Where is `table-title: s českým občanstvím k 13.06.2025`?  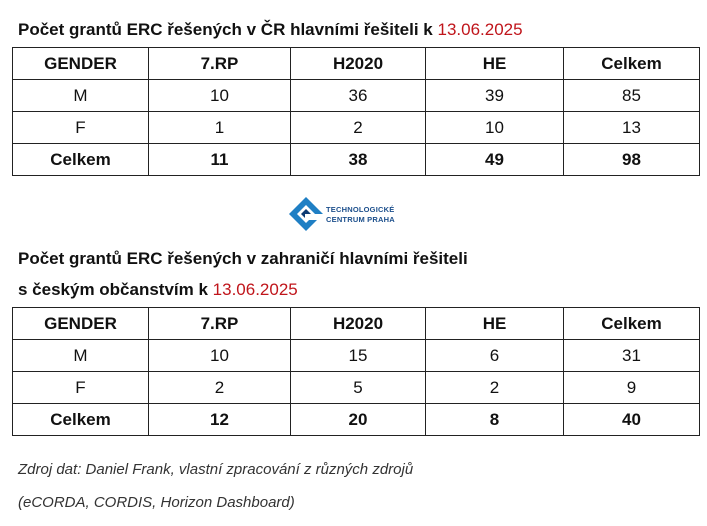
table-title: s českým občanstvím k 13.06.2025 is located at coordinates (158, 290).